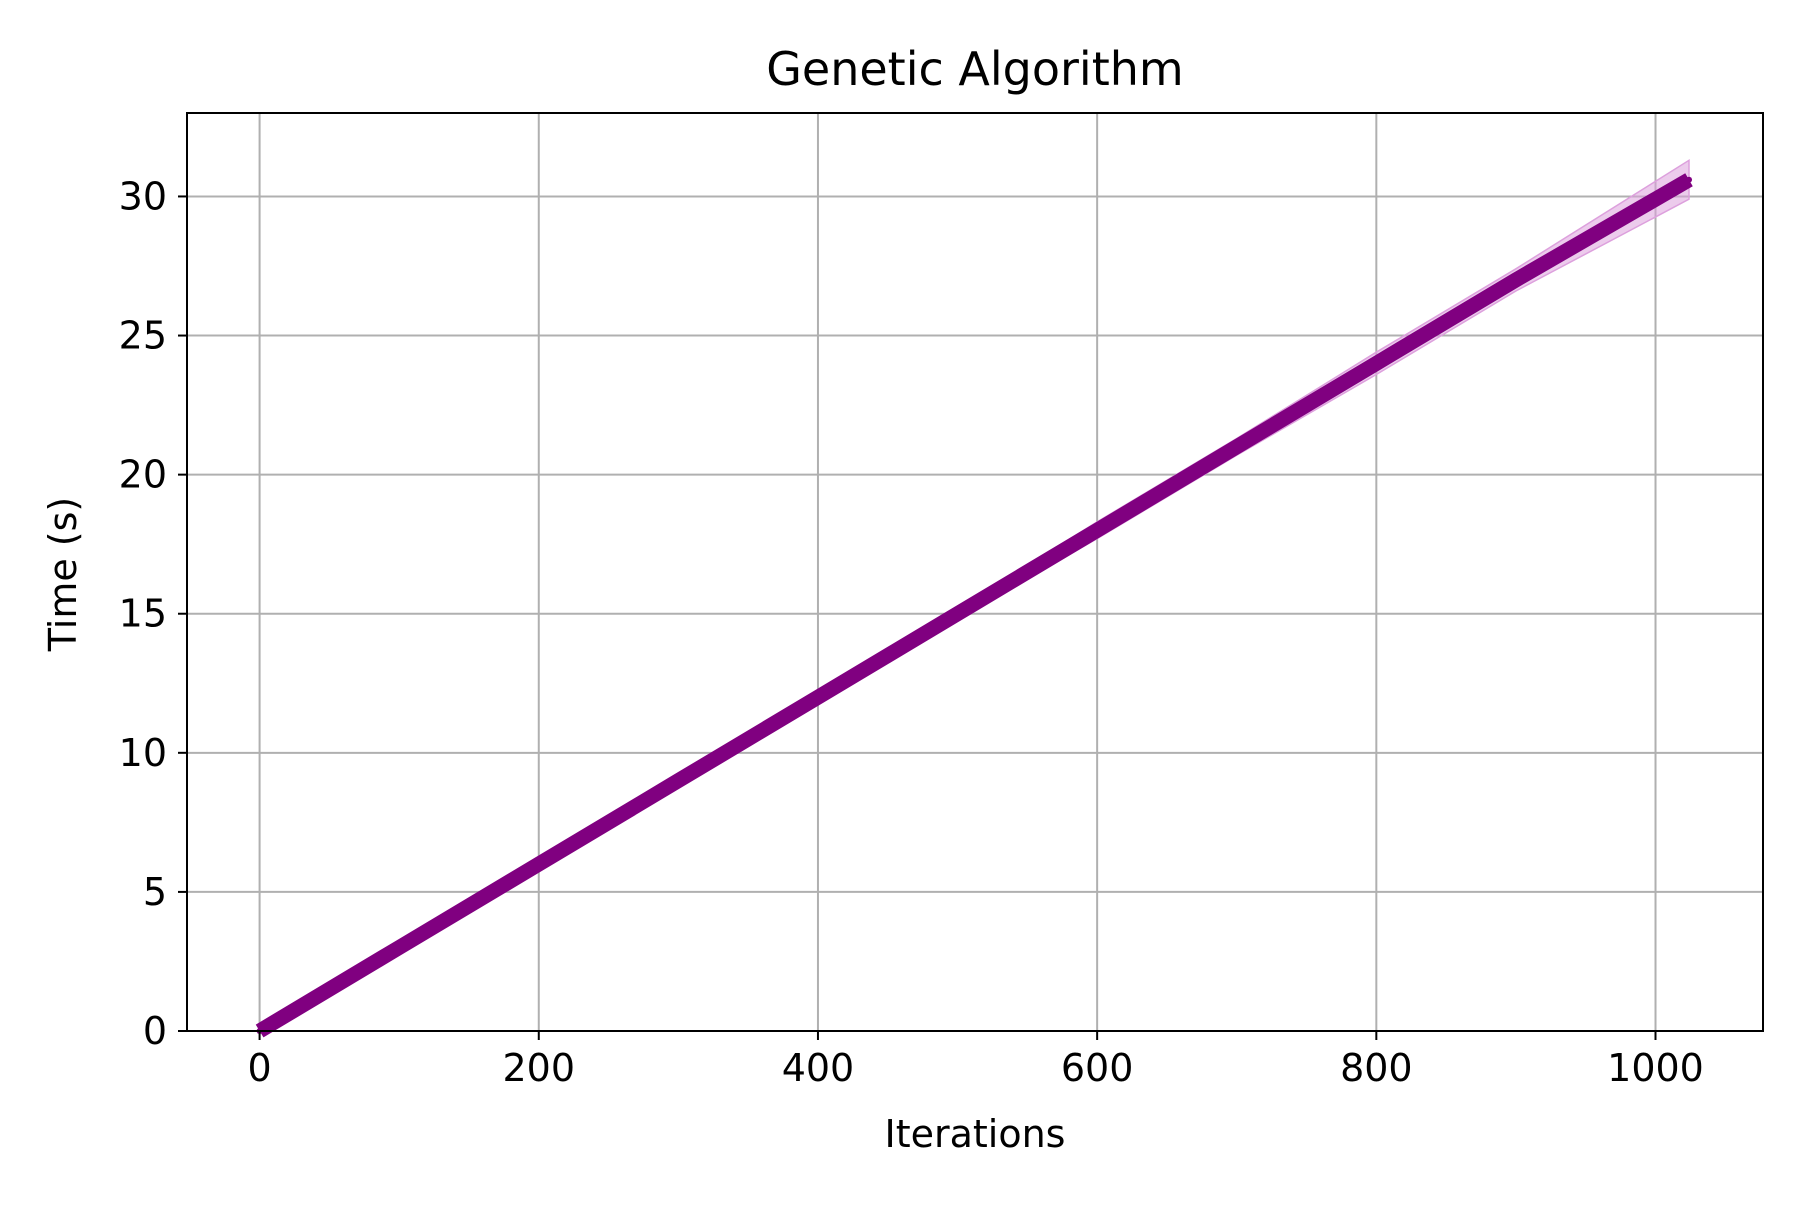 Image resolution: width=1800 pixels, height=1205 pixels. Describe the element at coordinates (975, 1134) in the screenshot. I see `x-axis-label: Iterations` at that location.